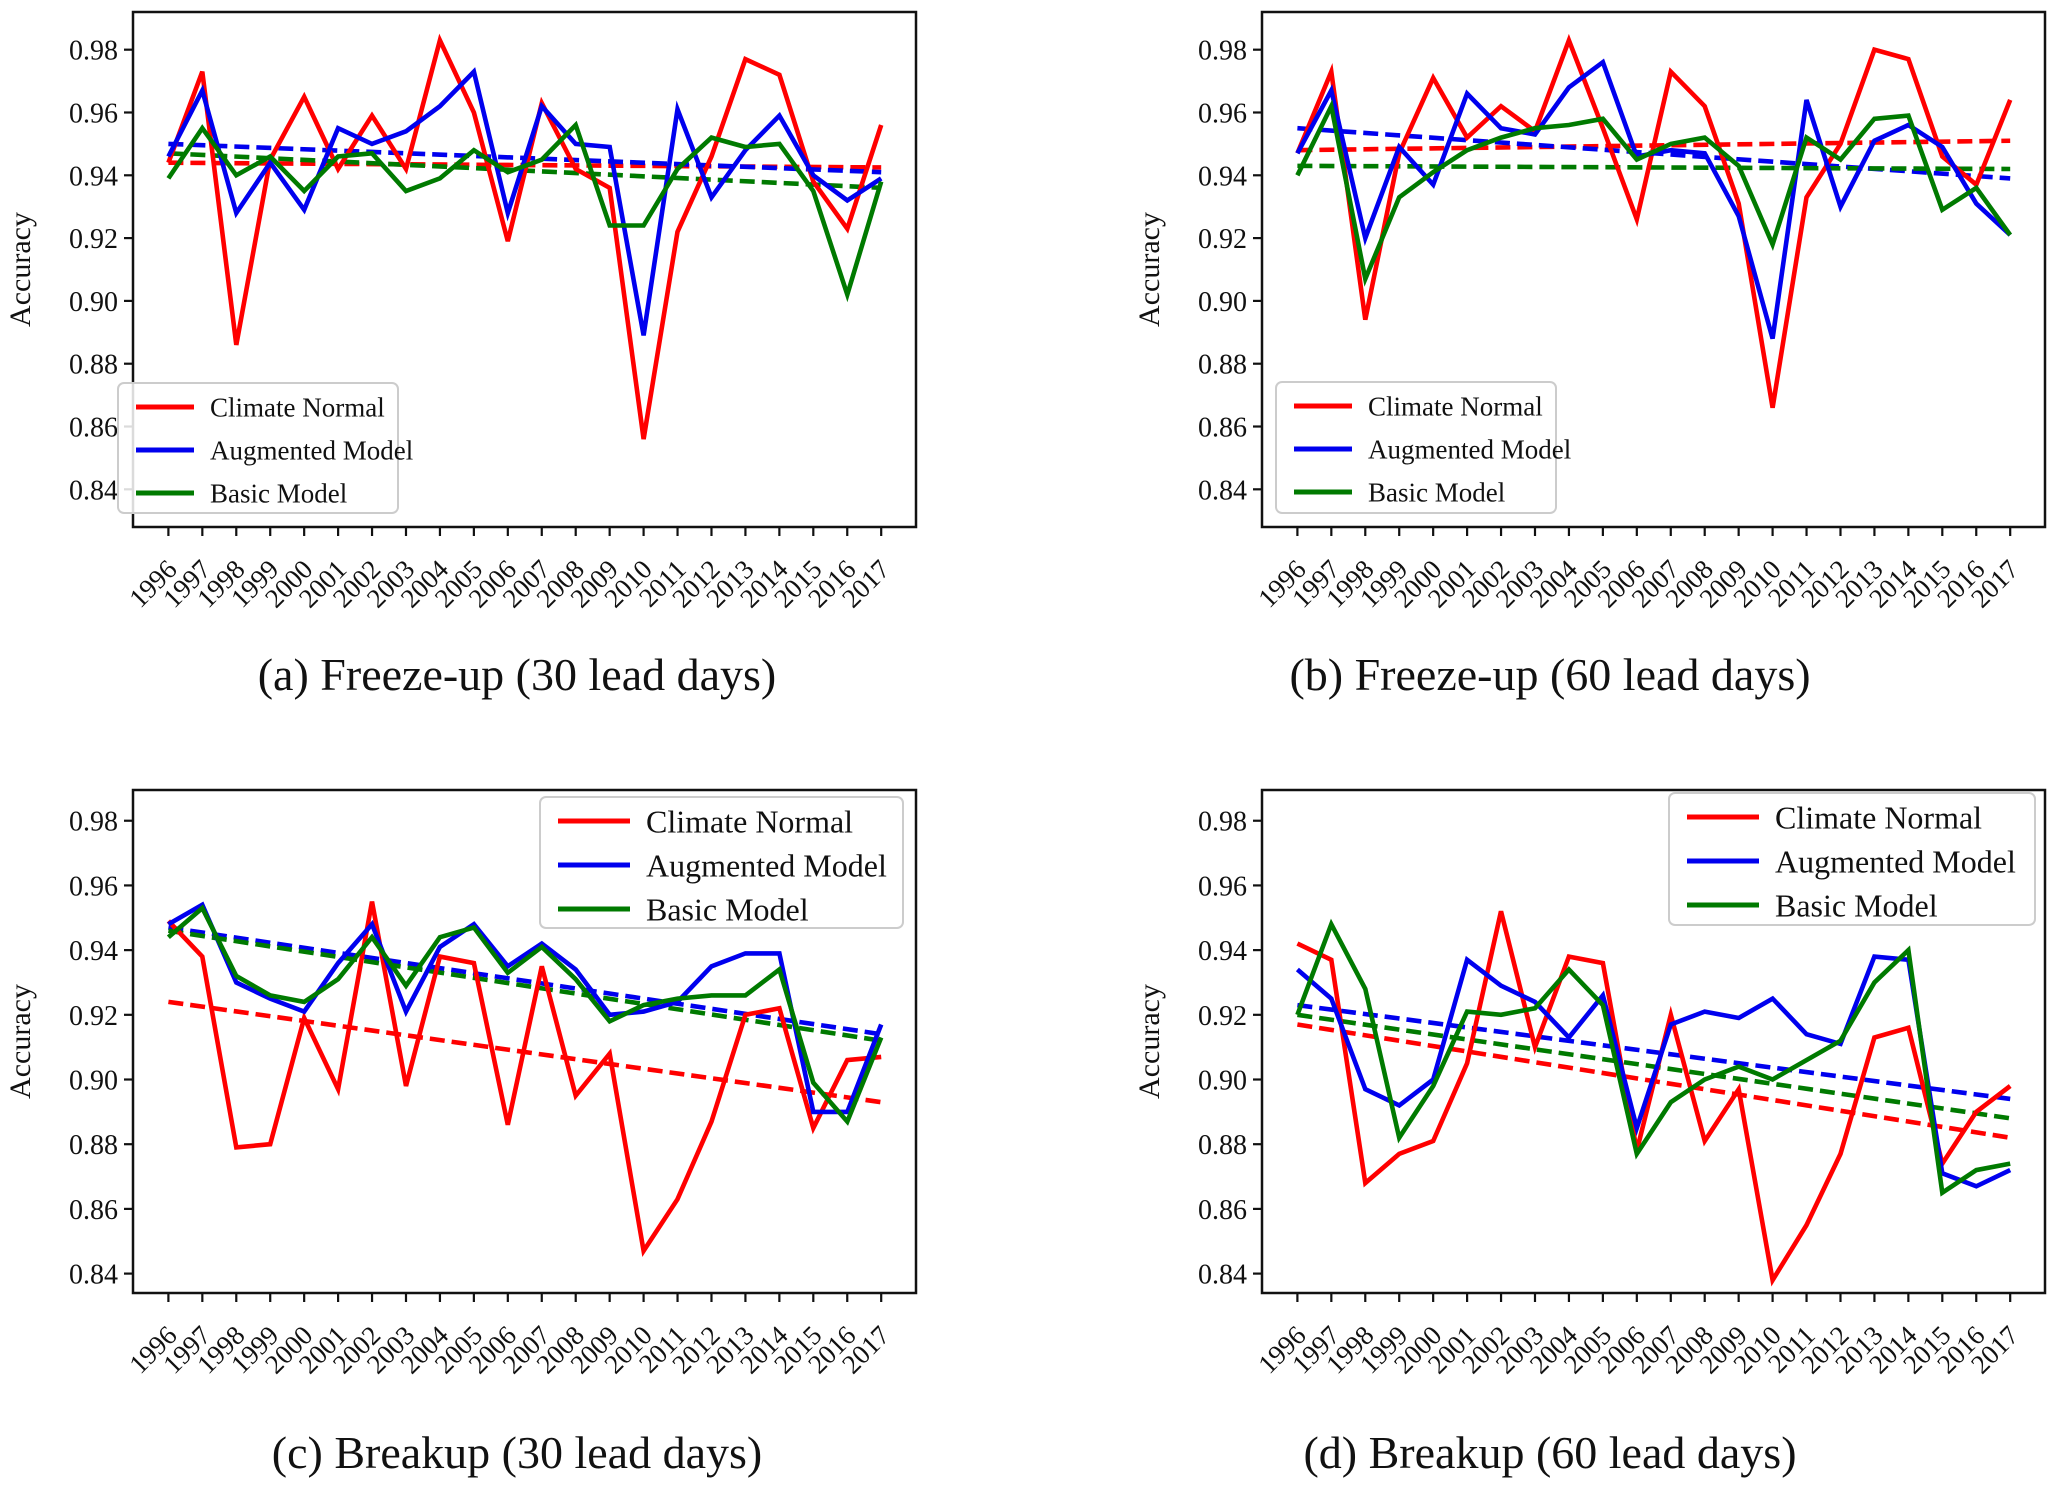 The width and height of the screenshot is (2067, 1500). Describe the element at coordinates (517, 1452) in the screenshot. I see `caption-c: (c) Breakup (30 lead days)` at that location.